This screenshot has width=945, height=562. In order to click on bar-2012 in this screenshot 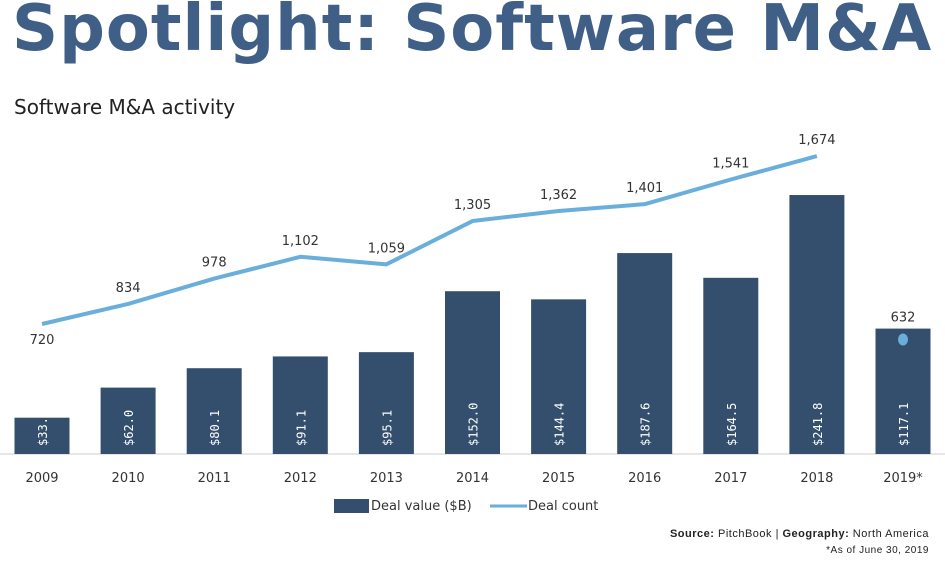, I will do `click(300, 405)`.